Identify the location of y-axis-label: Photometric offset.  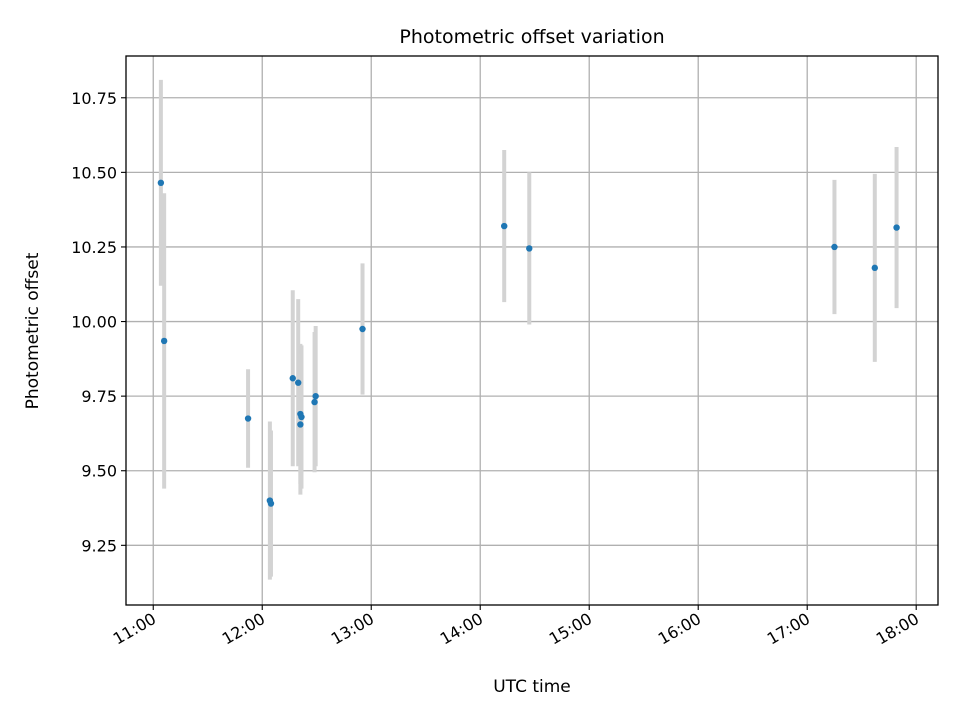
(33, 330).